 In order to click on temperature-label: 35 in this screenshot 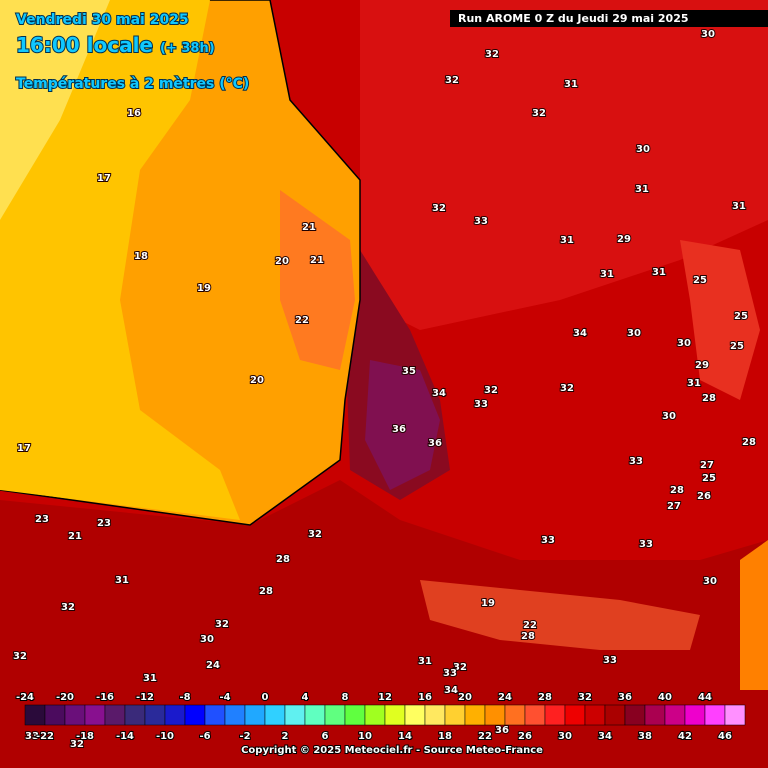, I will do `click(409, 371)`.